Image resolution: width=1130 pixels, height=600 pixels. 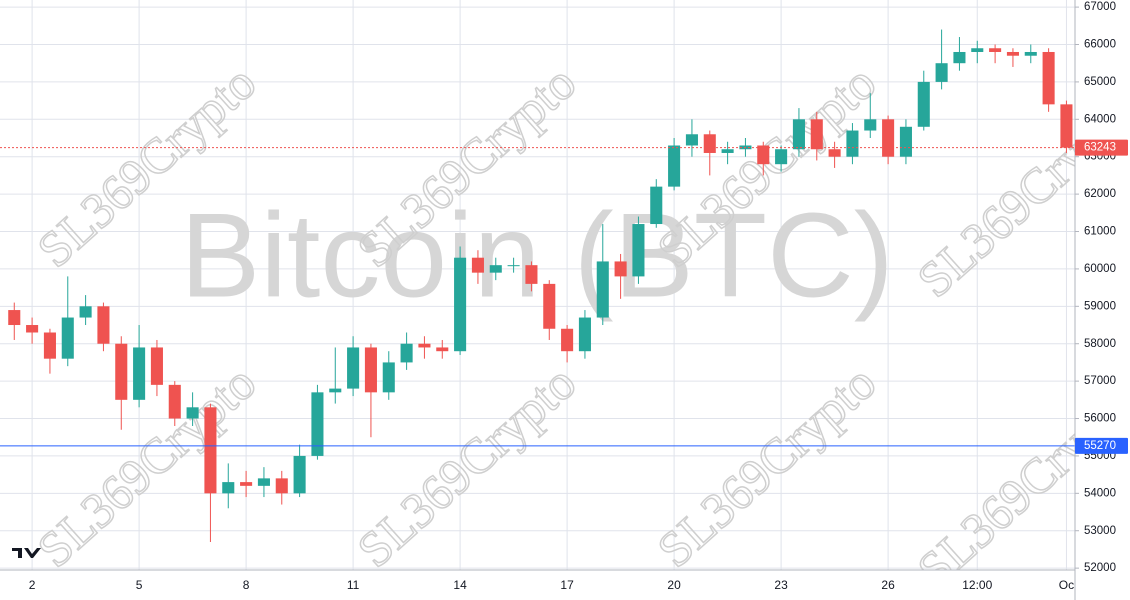 I want to click on y-tick-label: 62000, so click(x=1100, y=194).